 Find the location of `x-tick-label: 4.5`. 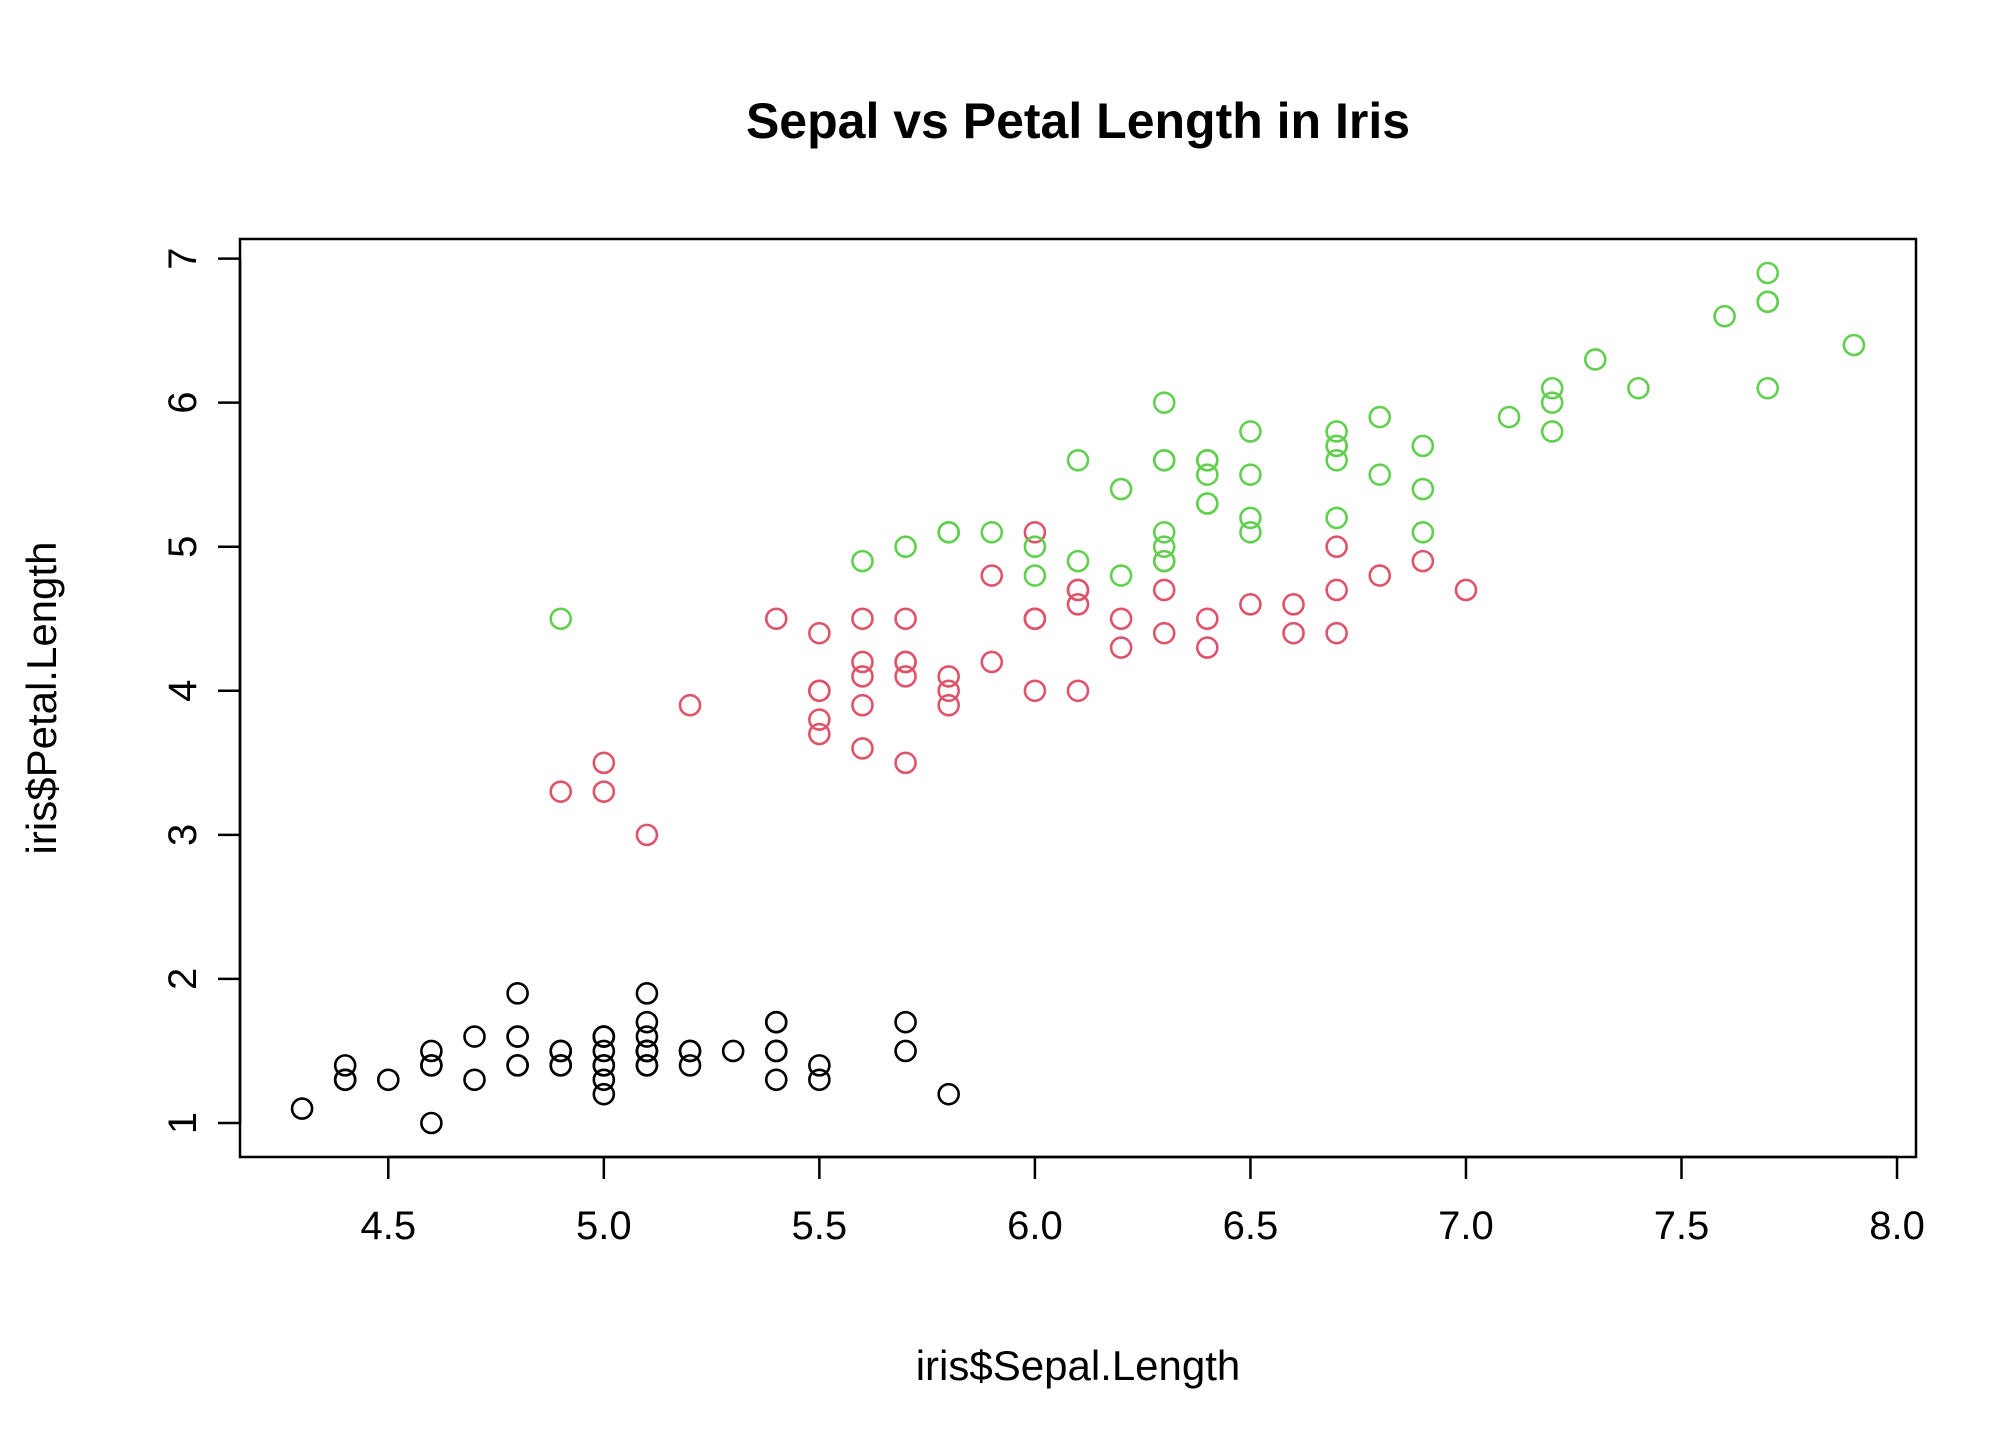

x-tick-label: 4.5 is located at coordinates (388, 1226).